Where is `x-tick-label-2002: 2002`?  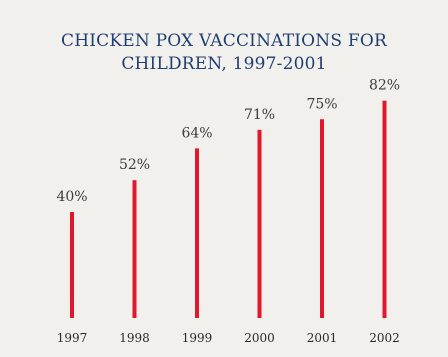
x-tick-label-2002: 2002 is located at coordinates (384, 338).